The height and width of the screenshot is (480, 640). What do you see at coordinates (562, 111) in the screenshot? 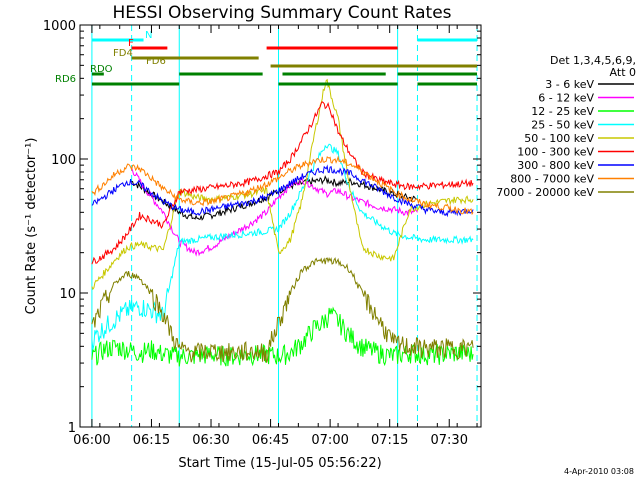
I see `legend-entry-label: 12 - 25 keV` at bounding box center [562, 111].